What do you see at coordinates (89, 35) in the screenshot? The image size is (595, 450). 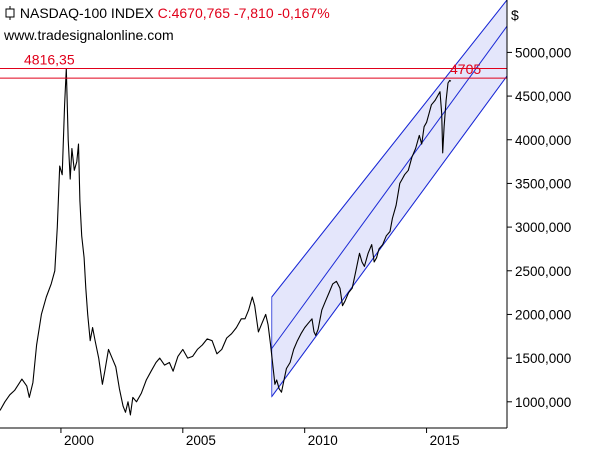 I see `website-label: www.tradesignalonline.com` at bounding box center [89, 35].